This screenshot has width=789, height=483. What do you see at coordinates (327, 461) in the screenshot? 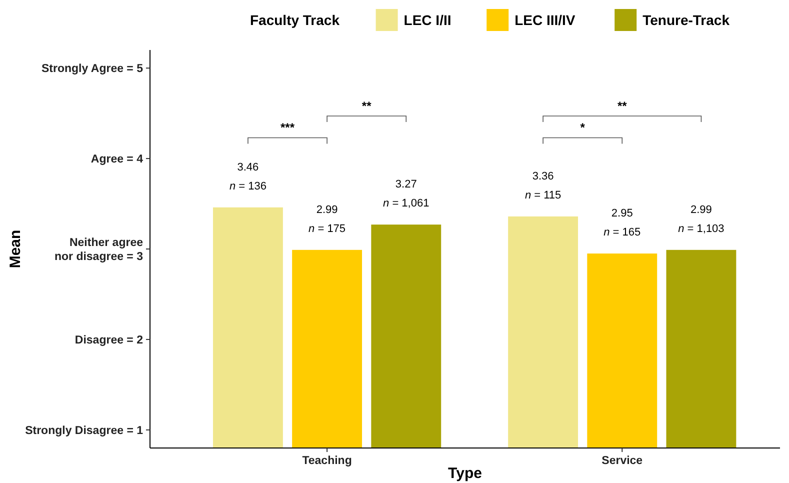
I see `x-tick-label: Teaching` at bounding box center [327, 461].